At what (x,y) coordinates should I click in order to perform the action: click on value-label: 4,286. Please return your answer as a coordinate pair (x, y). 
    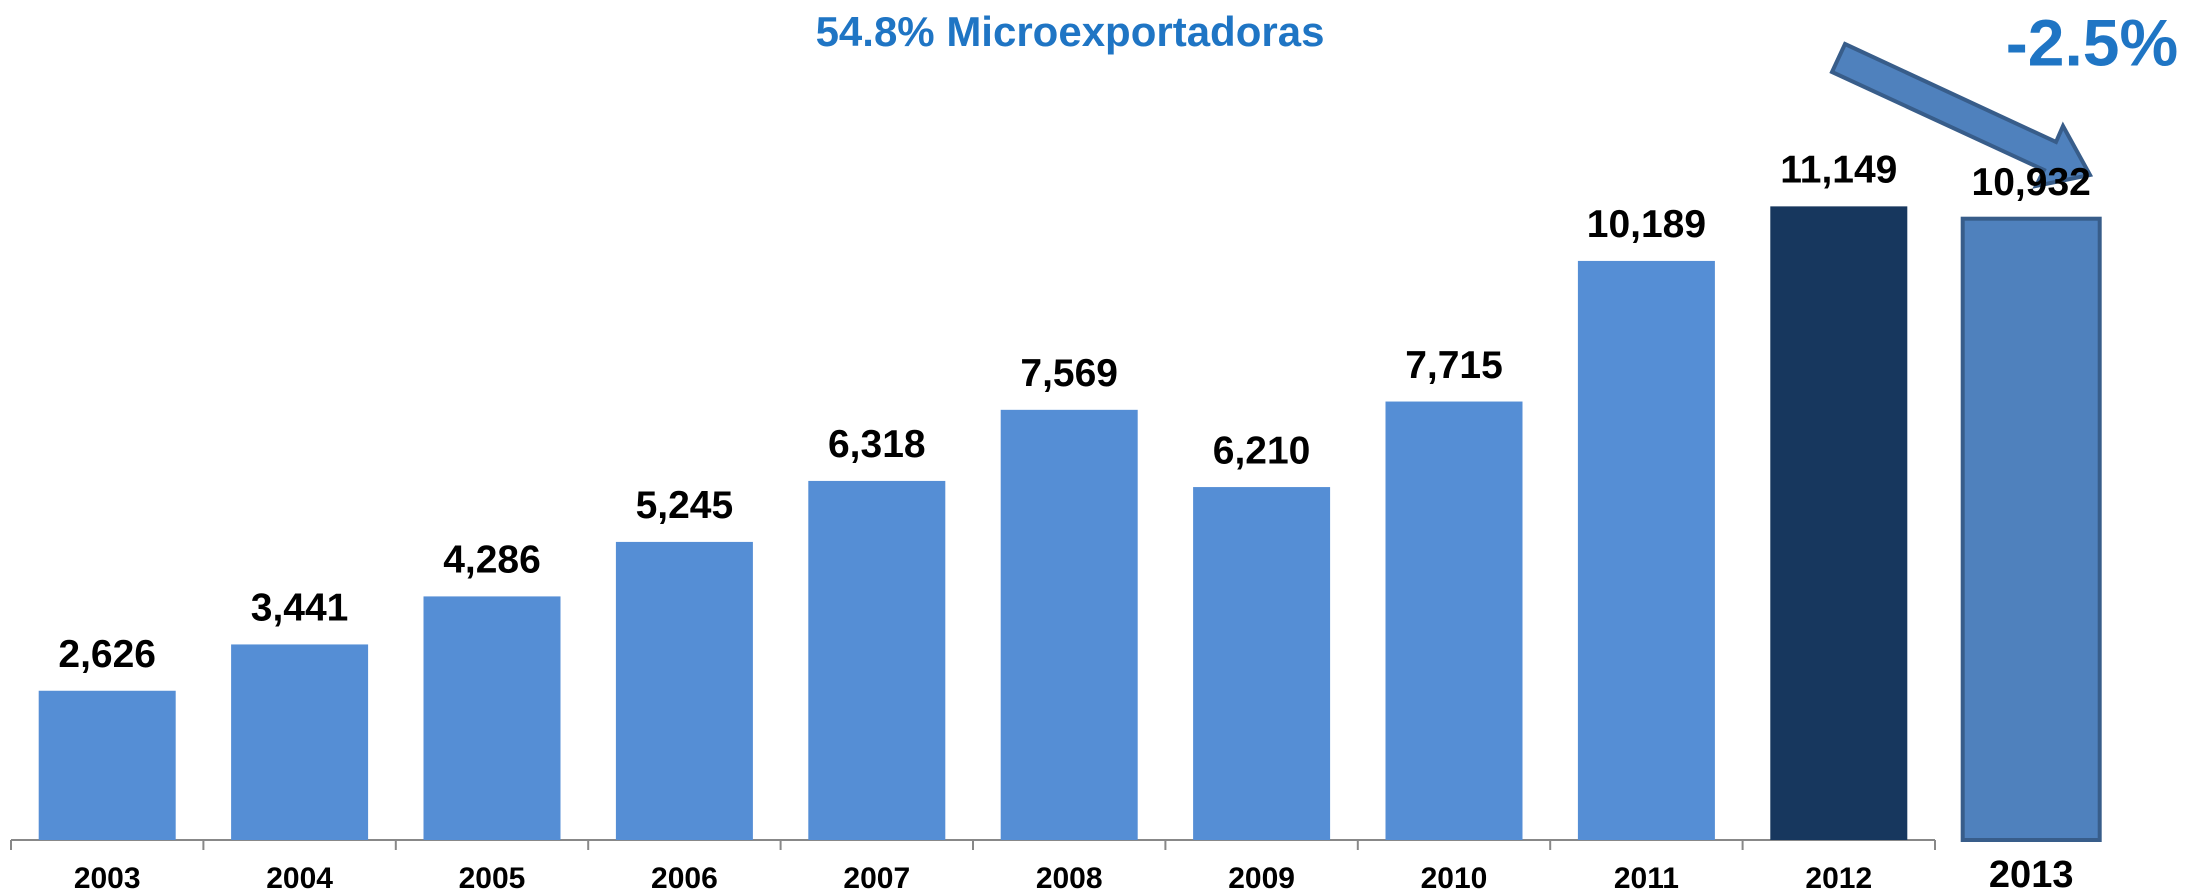
    Looking at the image, I should click on (492, 560).